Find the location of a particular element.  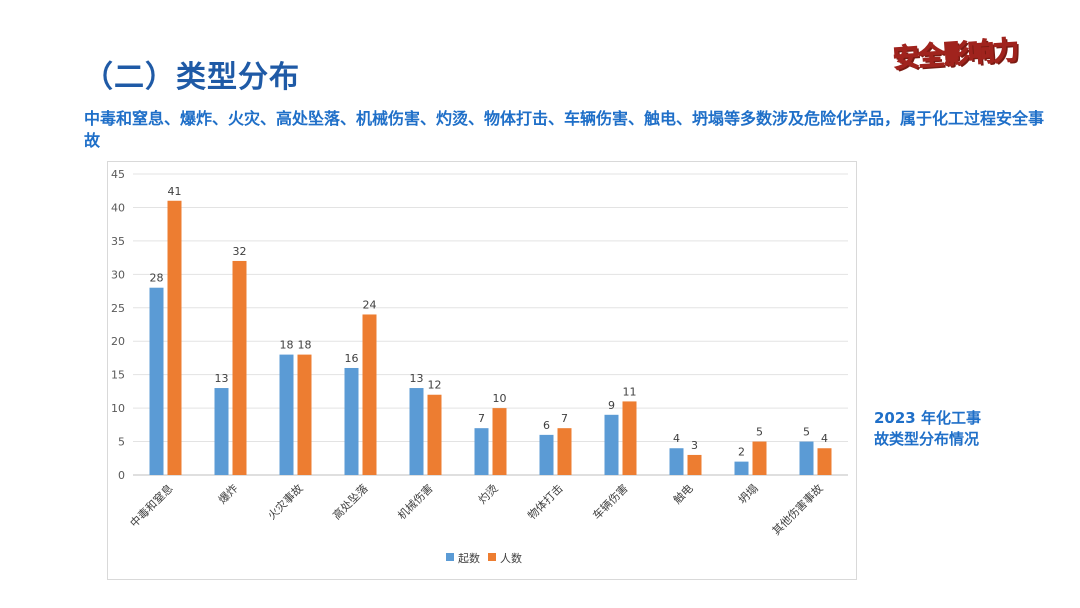

page-title: （二）类型分布 is located at coordinates (191, 77).